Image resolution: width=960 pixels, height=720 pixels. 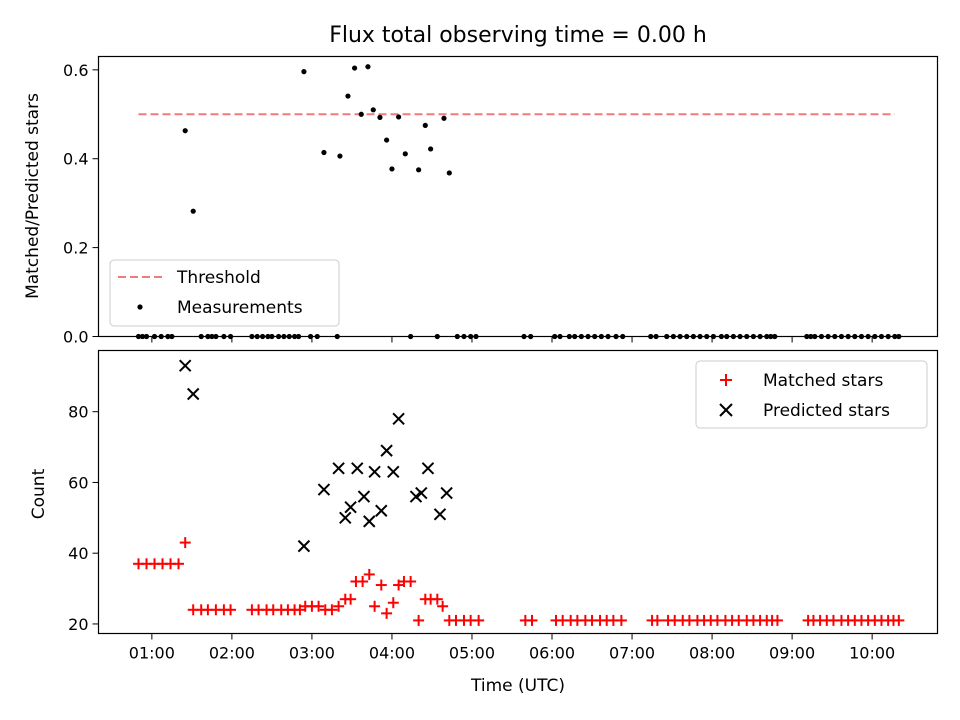 I want to click on bottom-legend-box, so click(x=811, y=394).